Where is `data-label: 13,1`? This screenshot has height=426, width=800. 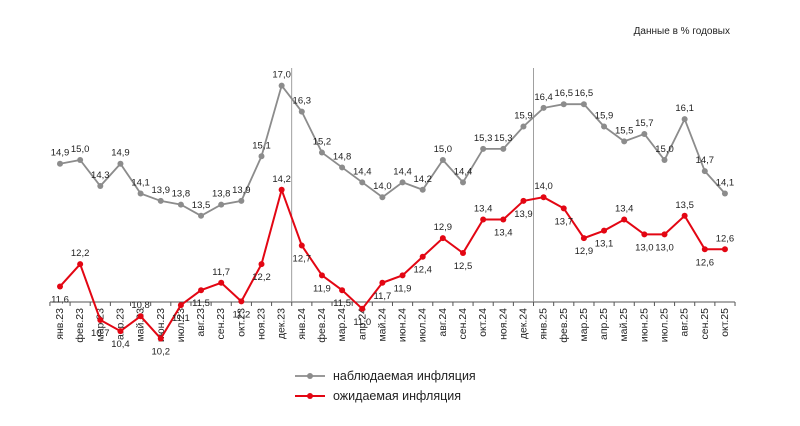
data-label: 13,1 is located at coordinates (604, 244).